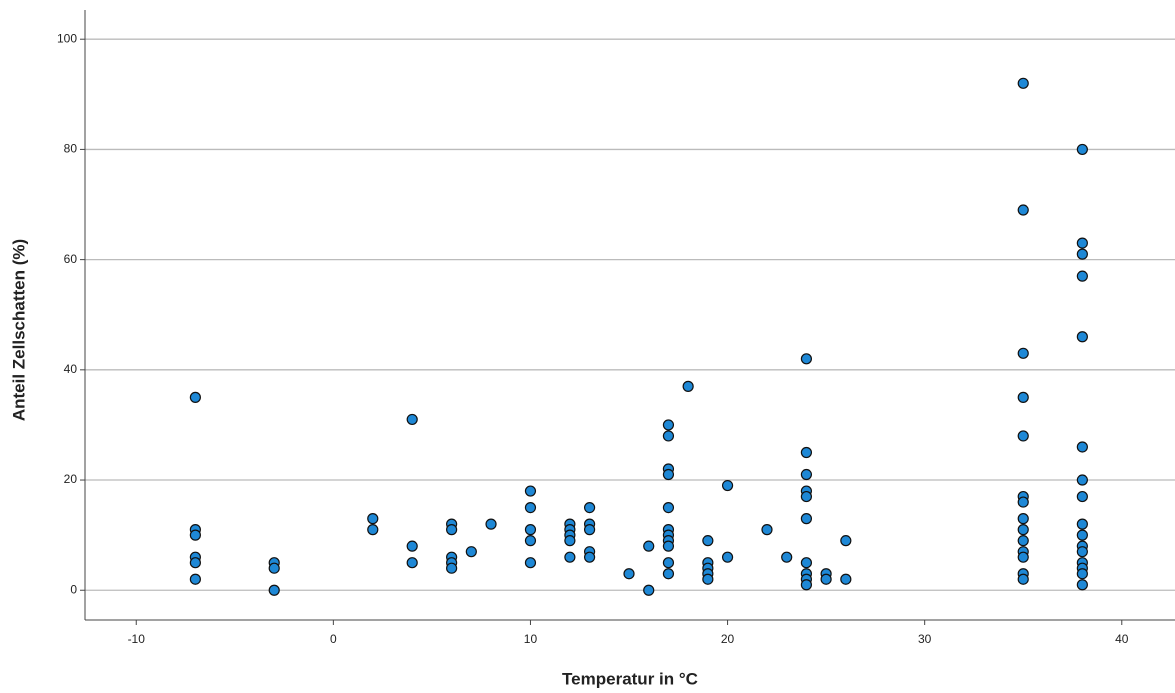 Image resolution: width=1175 pixels, height=693 pixels. I want to click on x-tick-label: 30, so click(925, 639).